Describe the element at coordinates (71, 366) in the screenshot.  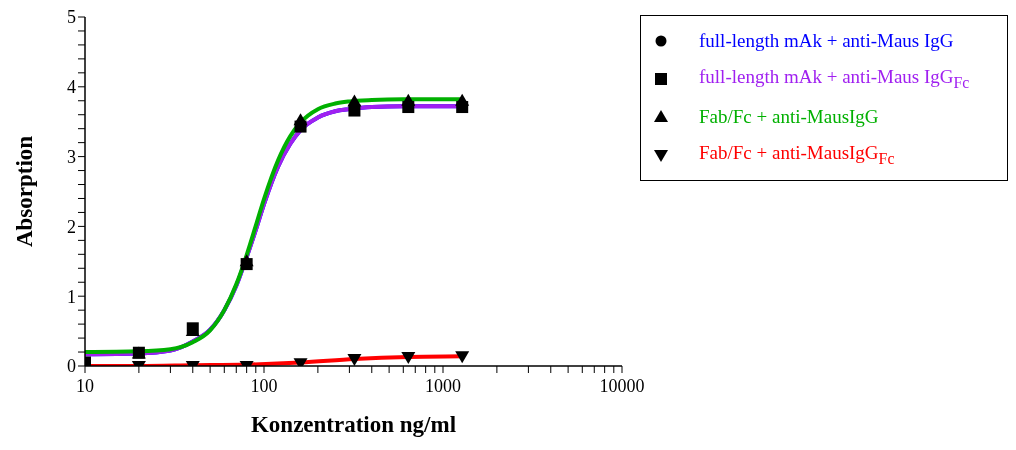
I see `y-tick-label: 0` at that location.